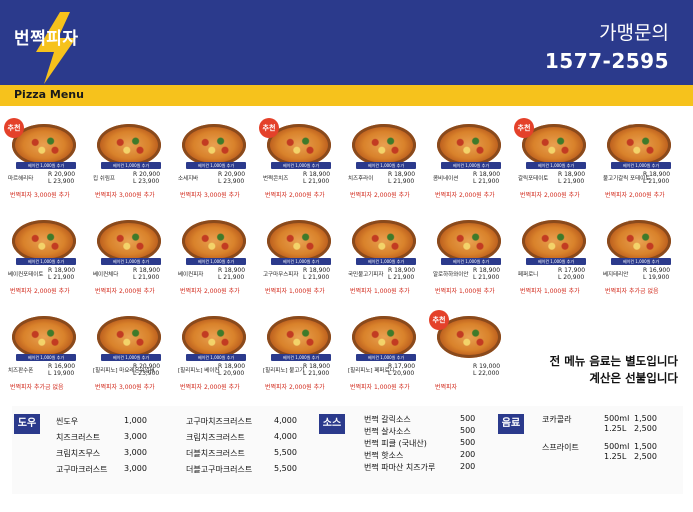 This screenshot has width=693, height=512. I want to click on pizza-price: R 19,000 L 22,000, so click(486, 370).